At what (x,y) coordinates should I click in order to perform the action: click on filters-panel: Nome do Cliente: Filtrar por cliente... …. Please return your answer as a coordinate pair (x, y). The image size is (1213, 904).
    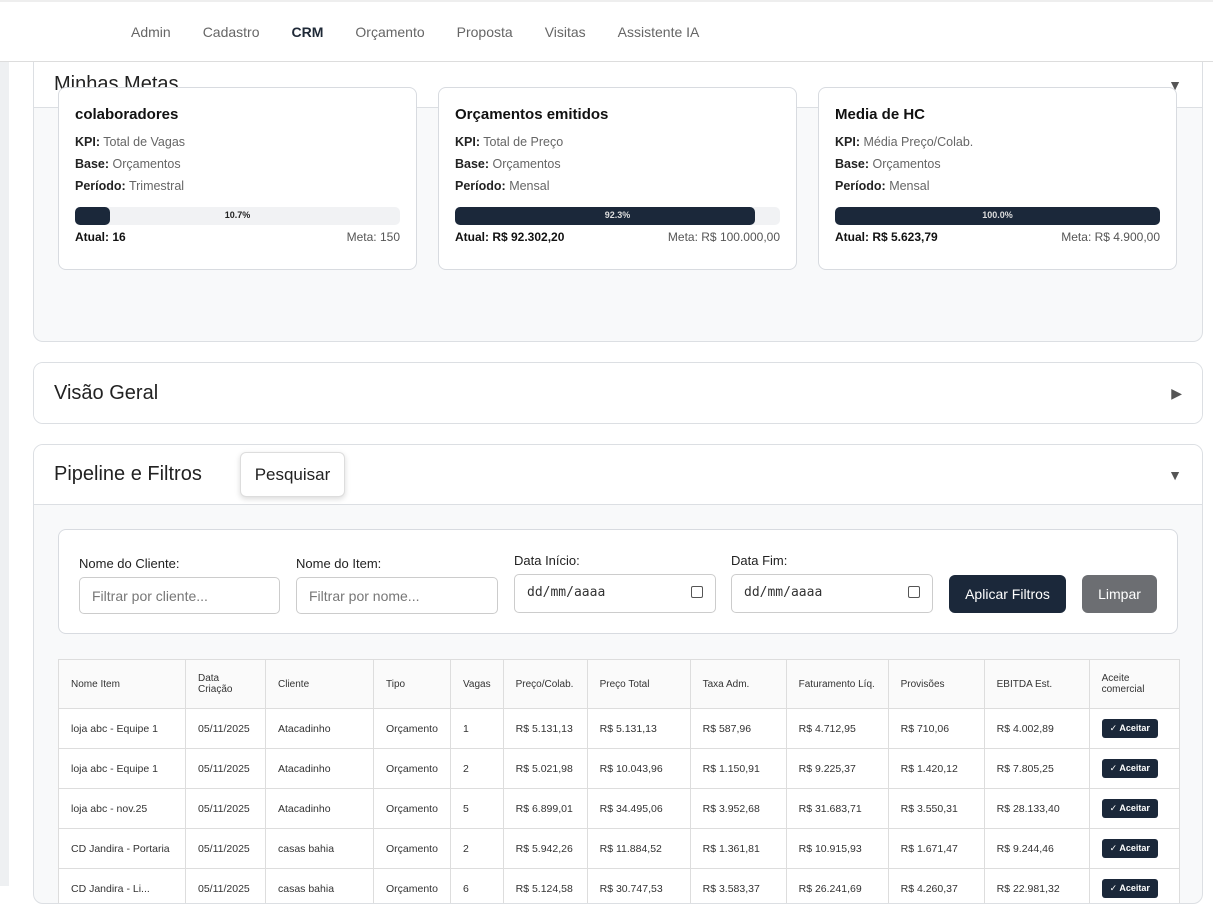
    Looking at the image, I should click on (618, 581).